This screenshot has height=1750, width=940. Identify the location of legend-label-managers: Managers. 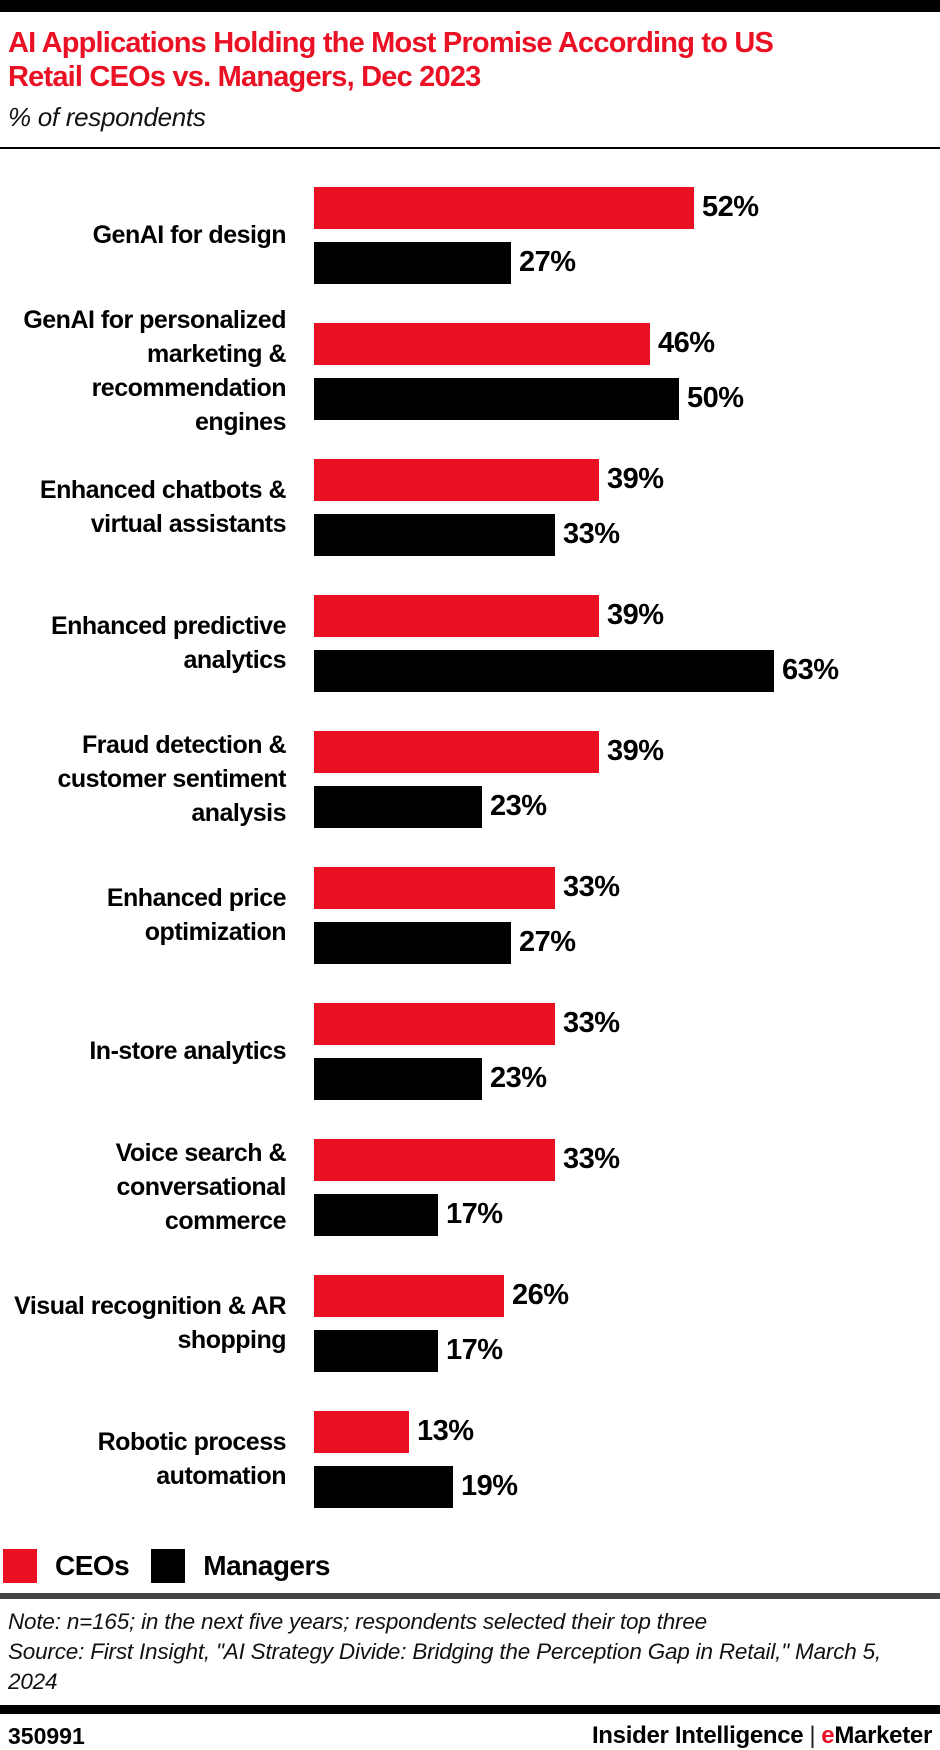
(266, 1566).